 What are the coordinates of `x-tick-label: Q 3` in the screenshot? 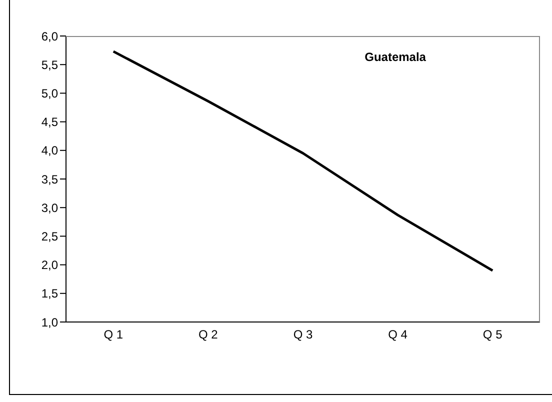 It's located at (303, 335).